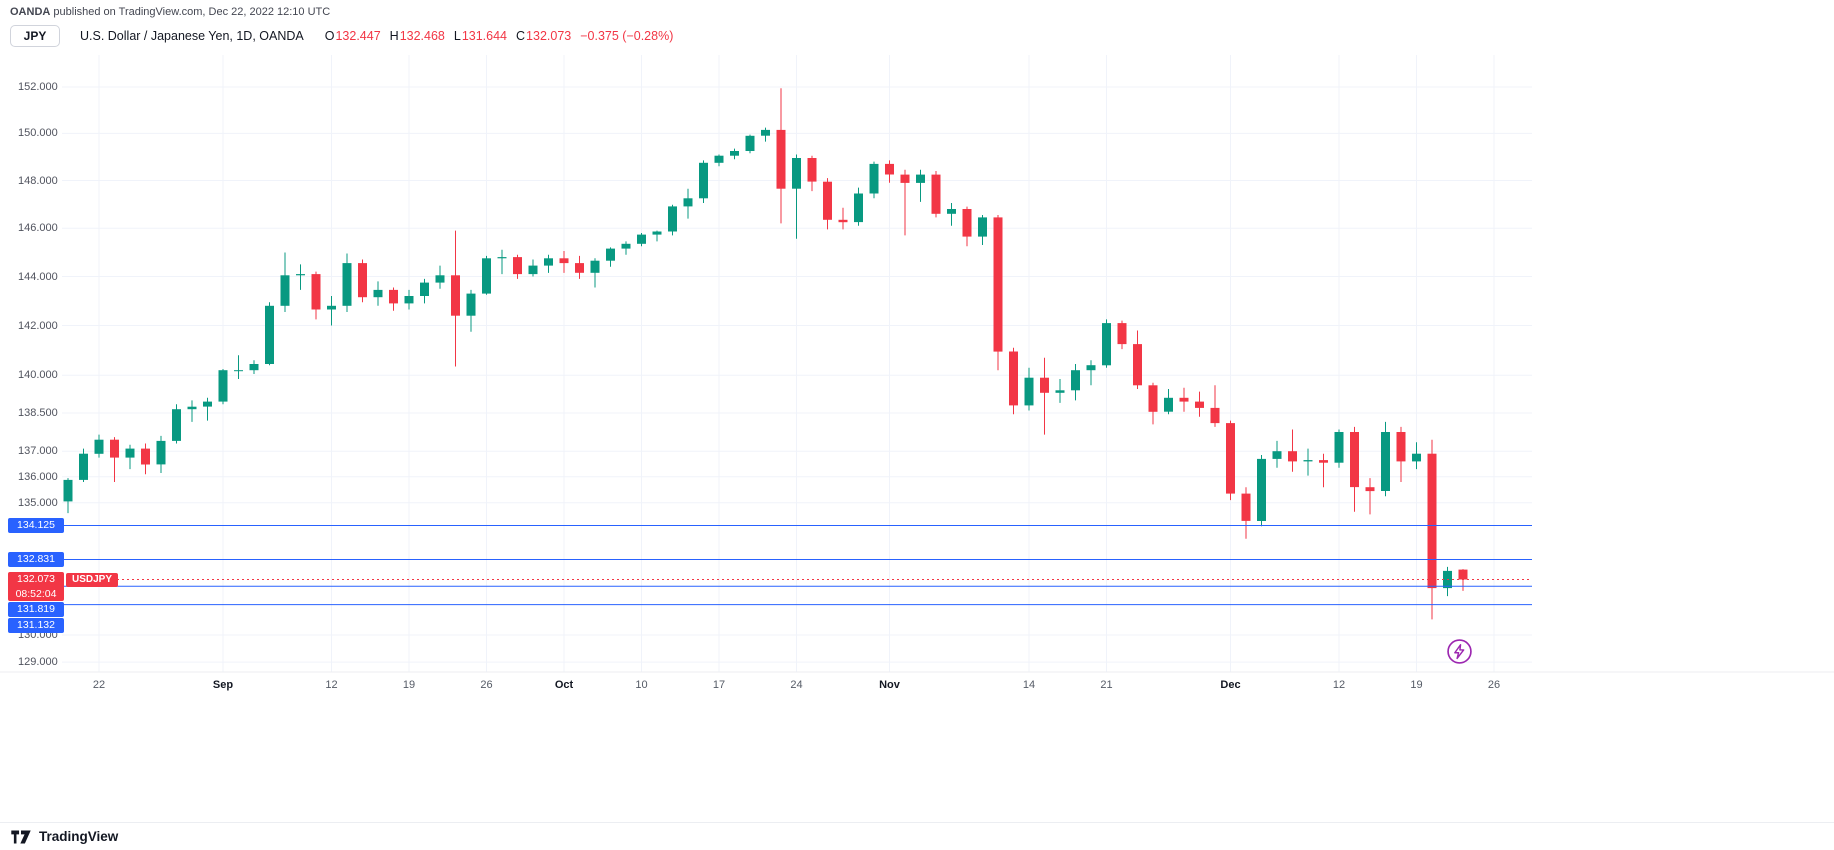 Image resolution: width=1834 pixels, height=850 pixels. Describe the element at coordinates (394, 36) in the screenshot. I see `ohlc-high-label: H` at that location.